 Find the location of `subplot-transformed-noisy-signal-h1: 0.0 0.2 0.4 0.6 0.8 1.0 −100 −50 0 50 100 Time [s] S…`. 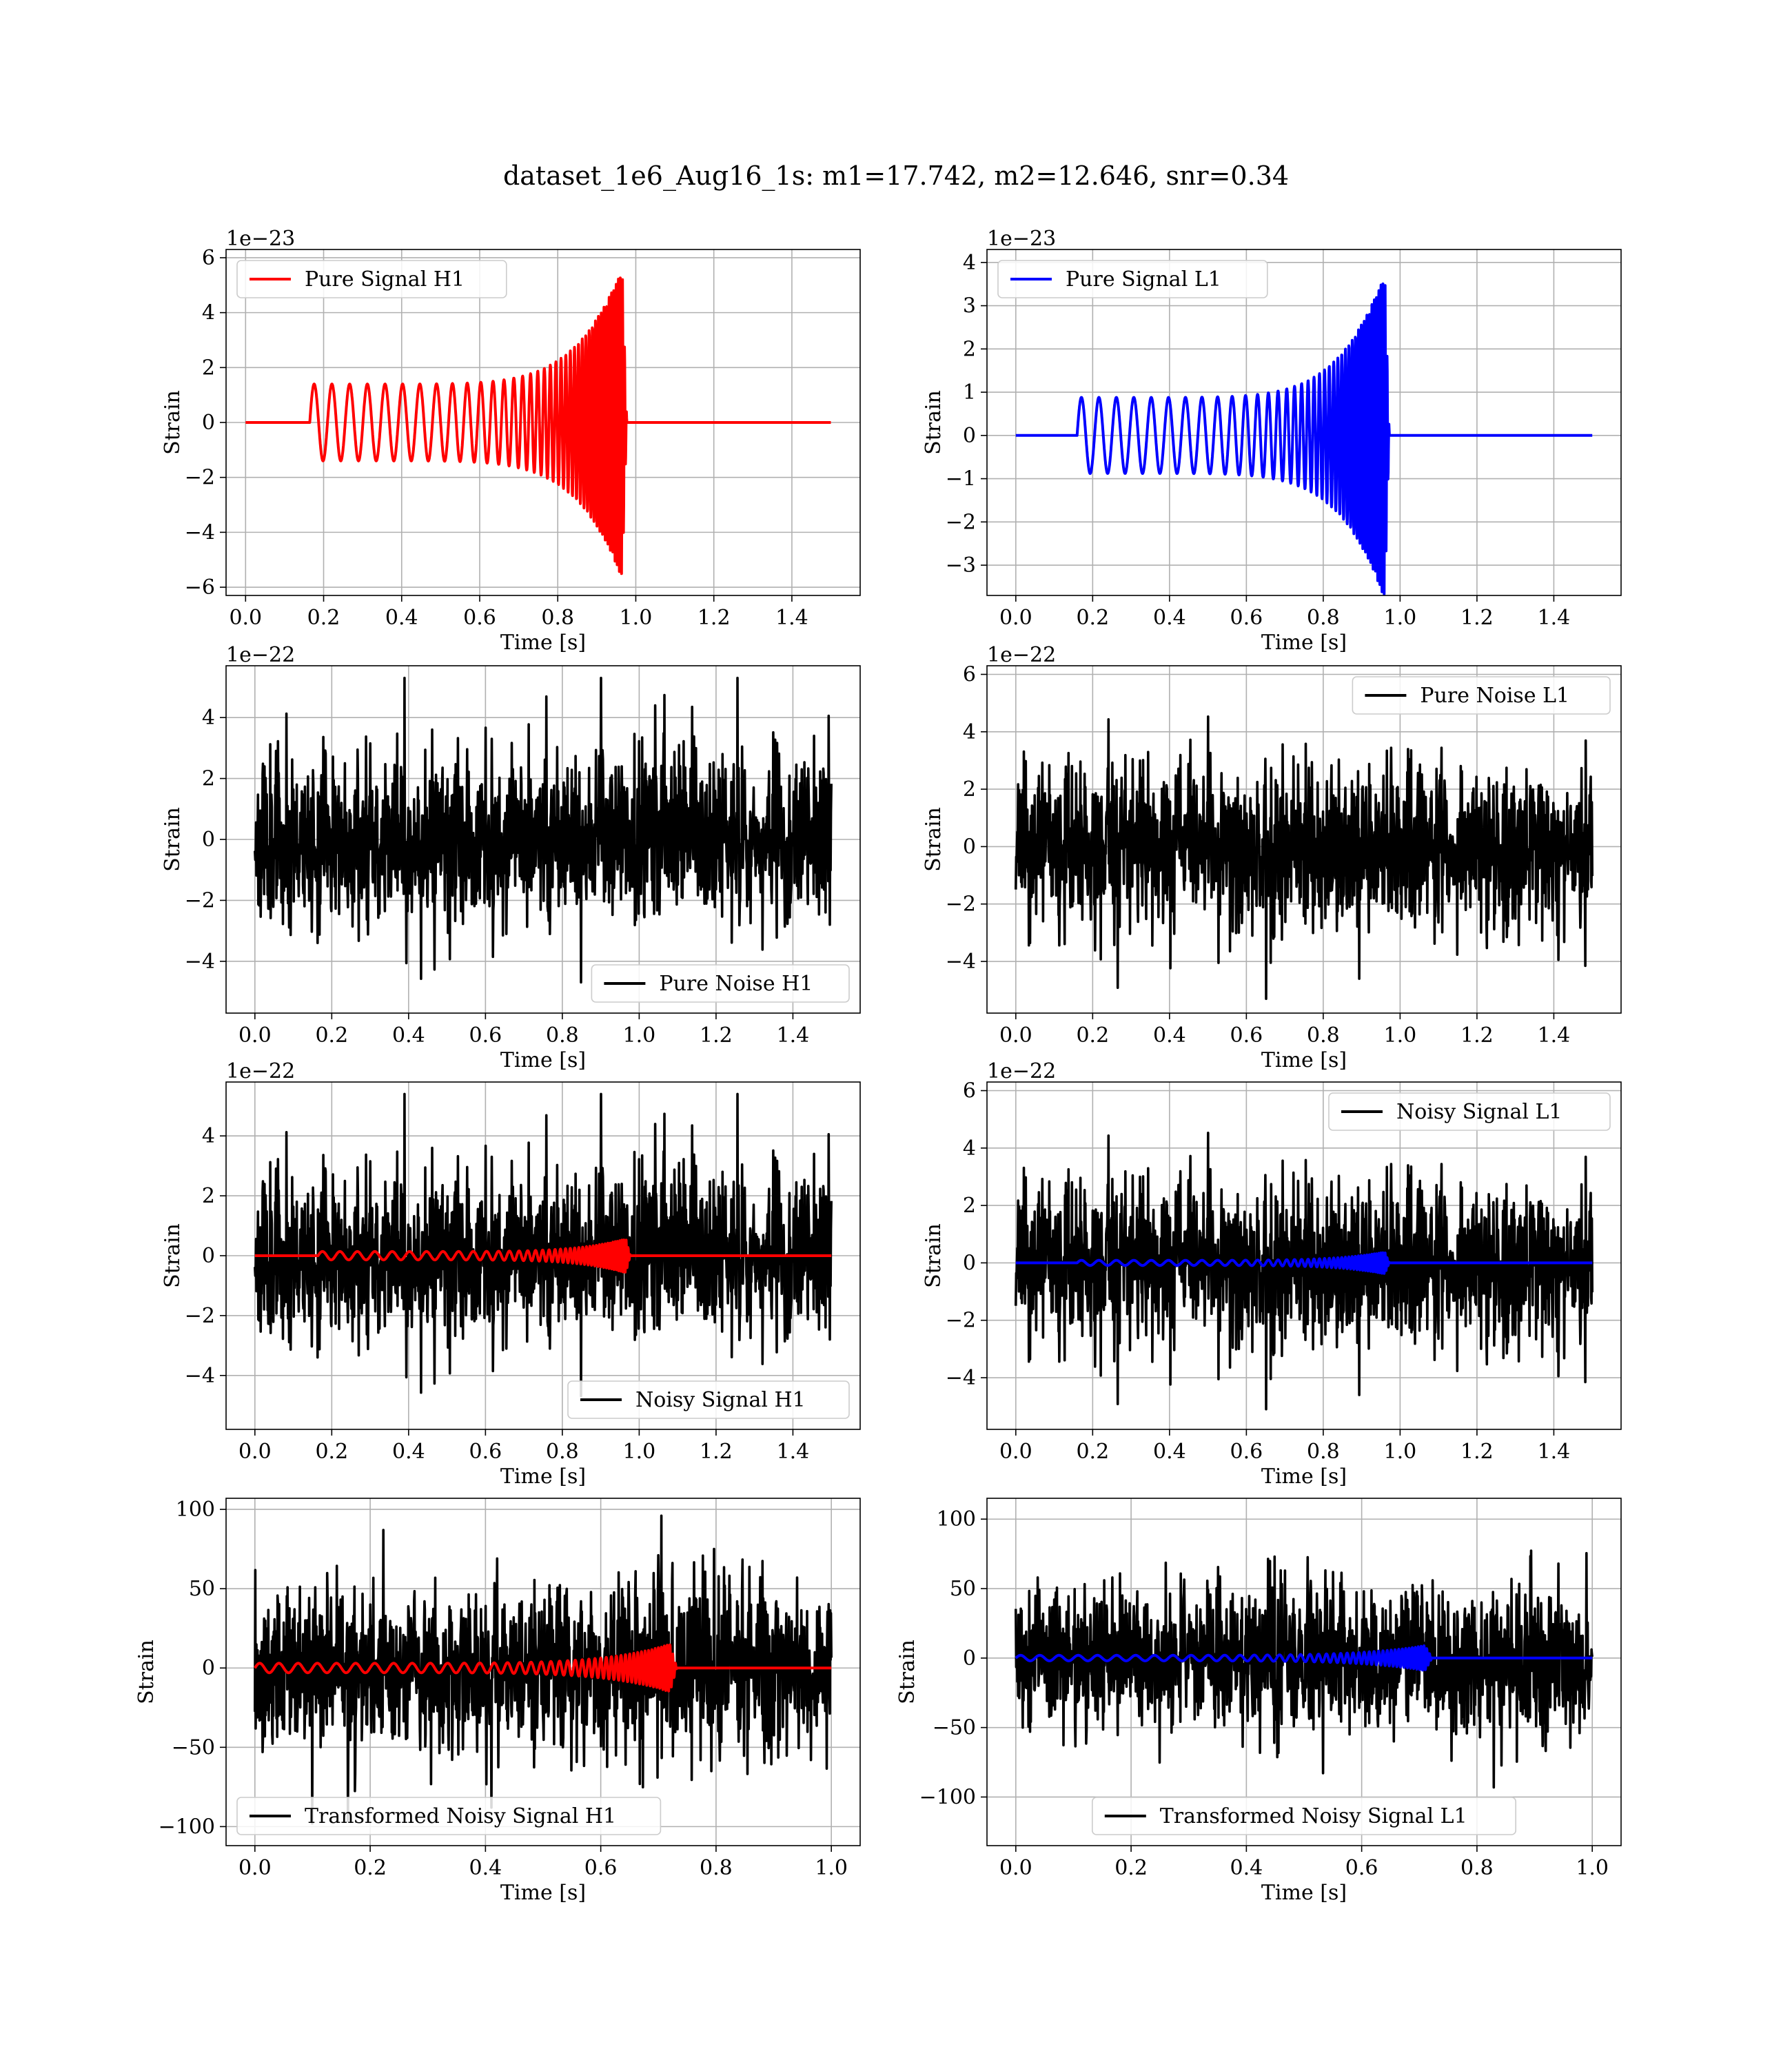

subplot-transformed-noisy-signal-h1: 0.0 0.2 0.4 0.6 0.8 1.0 −100 −50 0 50 100 Time [s] S… is located at coordinates (497, 1701).